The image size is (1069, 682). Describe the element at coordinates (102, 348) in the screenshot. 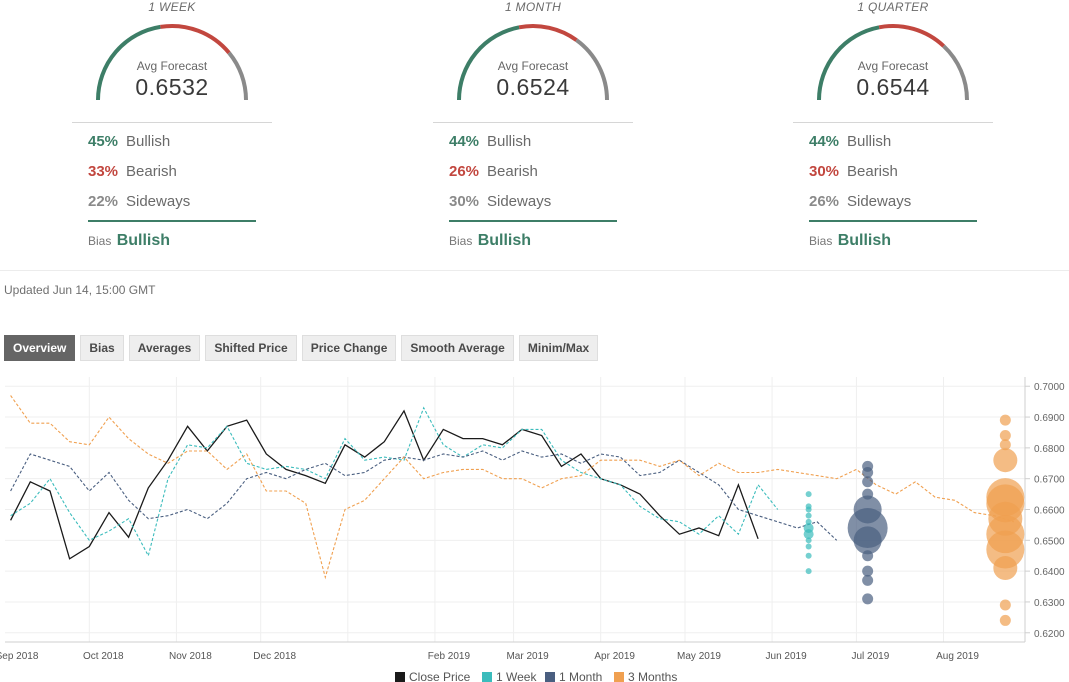

I see `tab-bias: Bias` at that location.